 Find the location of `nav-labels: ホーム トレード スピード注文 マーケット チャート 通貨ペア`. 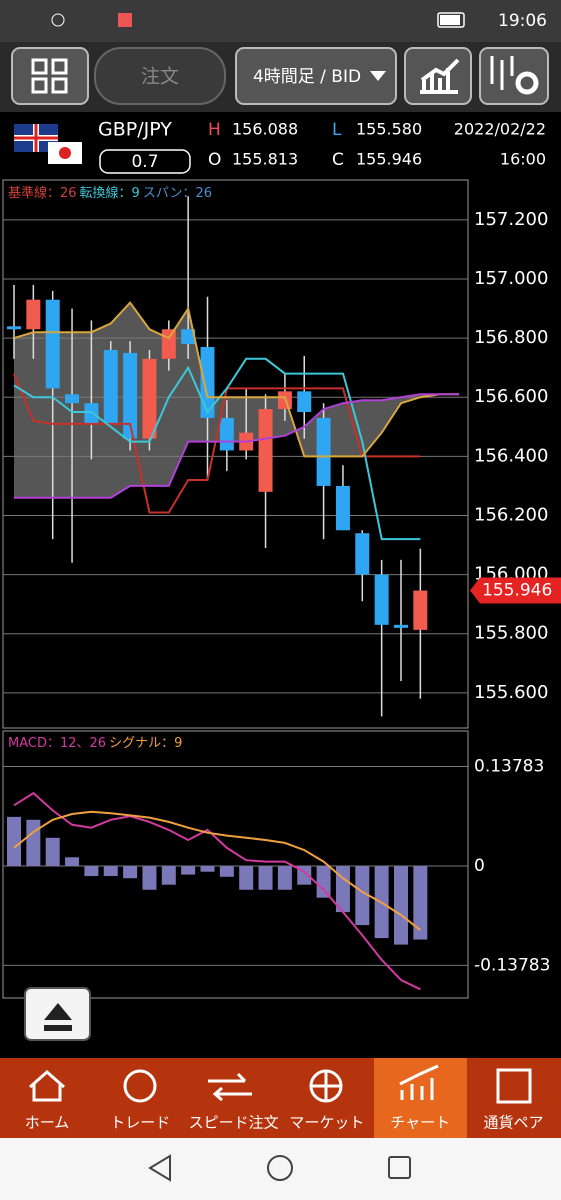

nav-labels: ホーム トレード スピード注文 マーケット チャート 通貨ペア is located at coordinates (284, 1123).